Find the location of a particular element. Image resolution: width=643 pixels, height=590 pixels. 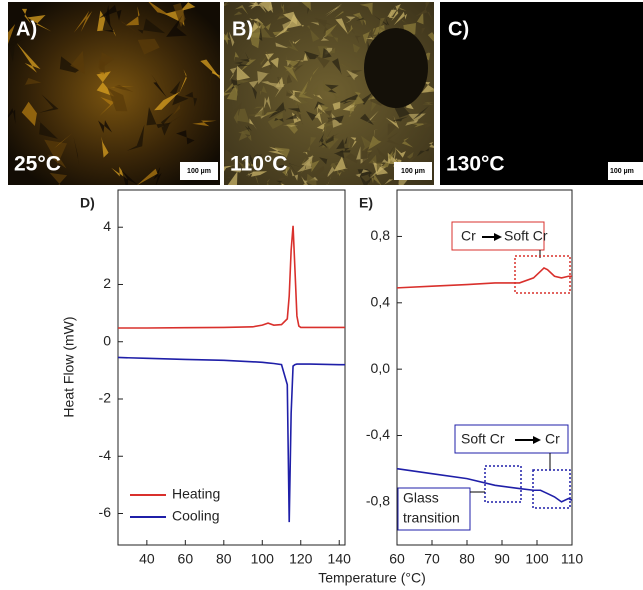

y-tick-label: 0,8 is located at coordinates (381, 235).